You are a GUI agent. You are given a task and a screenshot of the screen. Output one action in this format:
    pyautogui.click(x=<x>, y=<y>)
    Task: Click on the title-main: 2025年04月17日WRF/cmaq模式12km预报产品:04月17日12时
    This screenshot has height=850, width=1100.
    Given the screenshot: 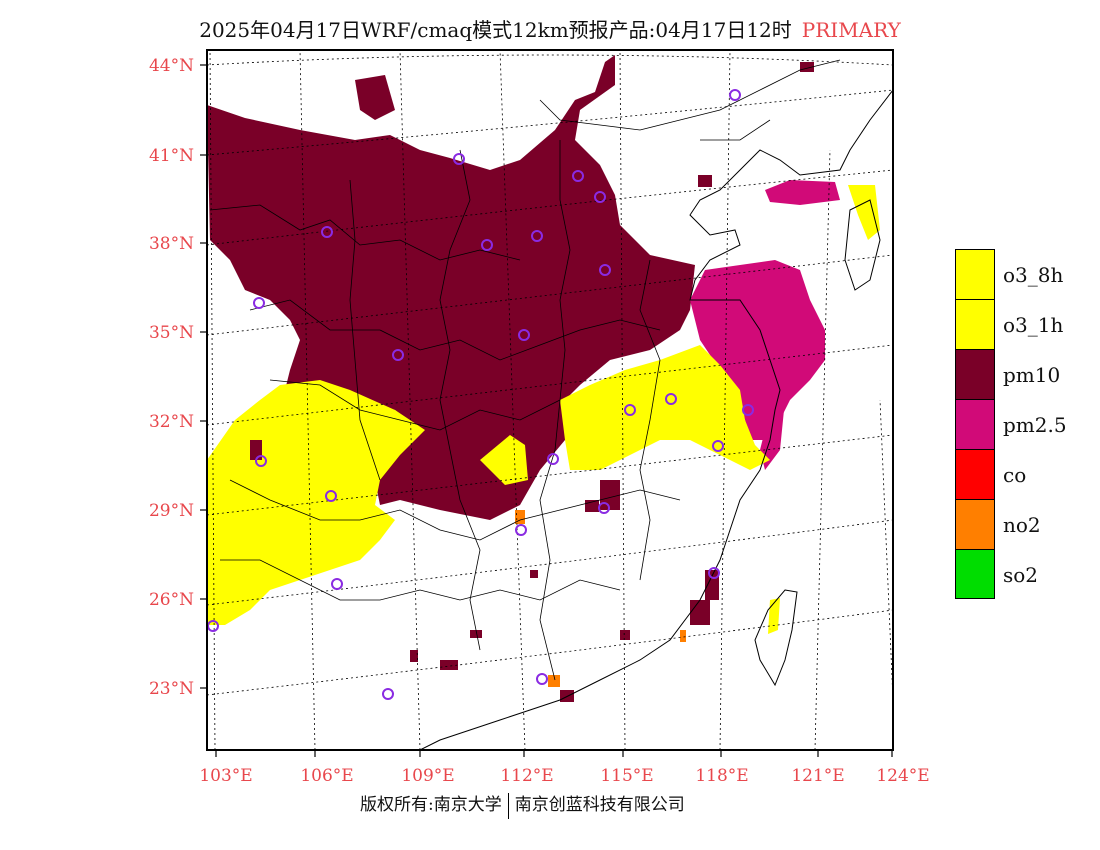 What is the action you would take?
    pyautogui.click(x=495, y=30)
    